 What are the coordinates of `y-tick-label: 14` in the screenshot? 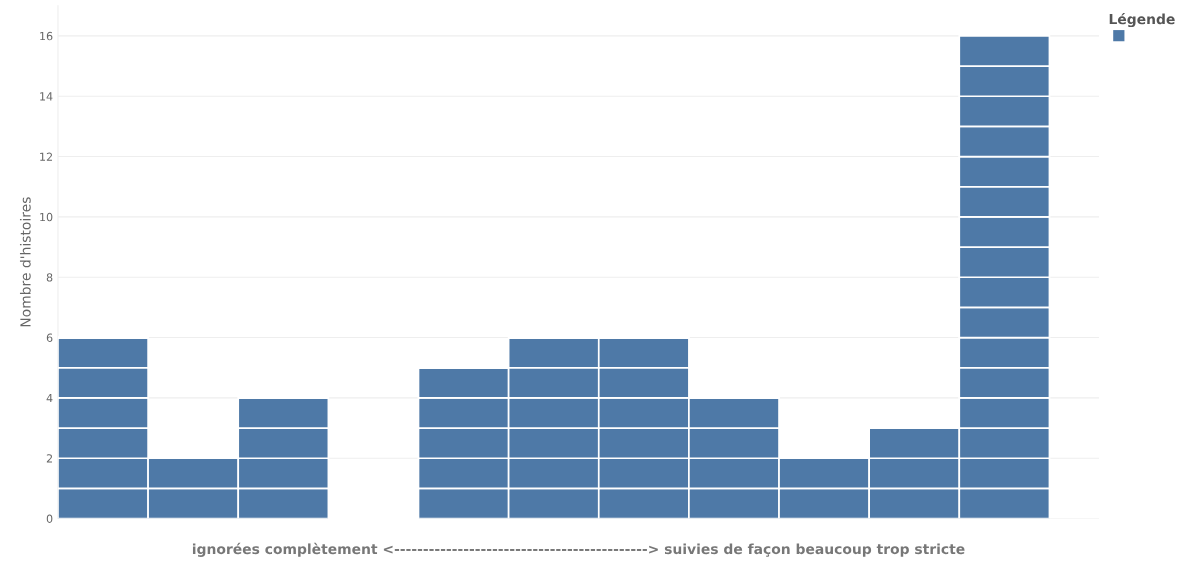 It's located at (46, 96).